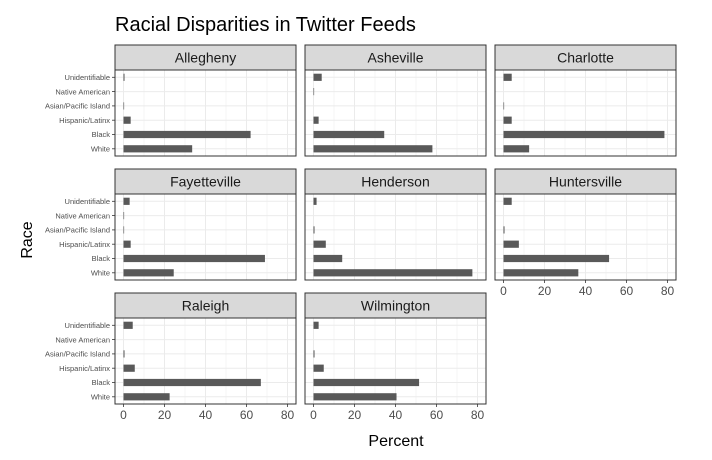 Image resolution: width=712 pixels, height=460 pixels. I want to click on facet-strip-label: Asheville, so click(395, 58).